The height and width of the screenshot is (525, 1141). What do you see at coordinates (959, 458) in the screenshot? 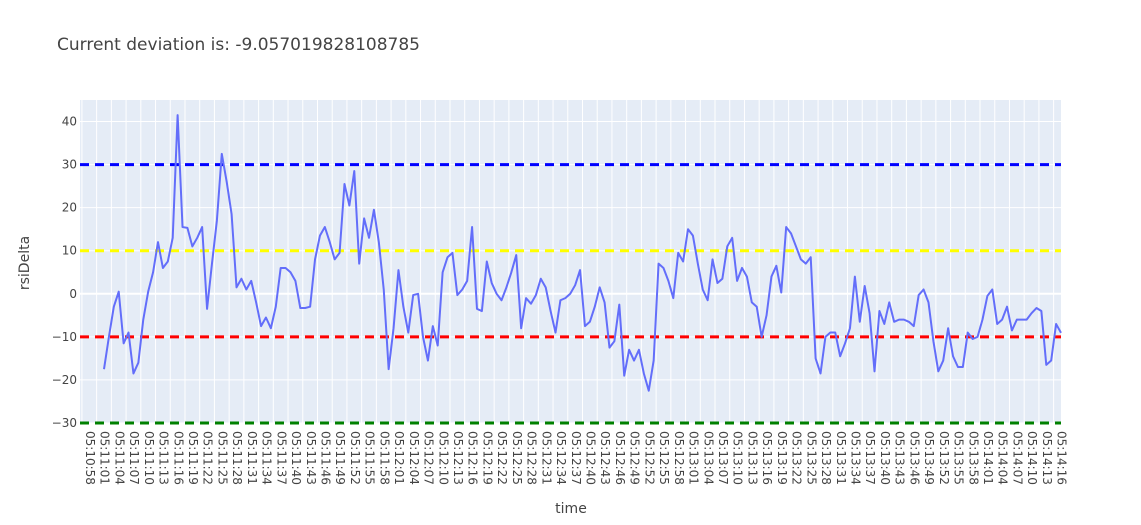
I see `x-tick-label: 05:13:55` at bounding box center [959, 458].